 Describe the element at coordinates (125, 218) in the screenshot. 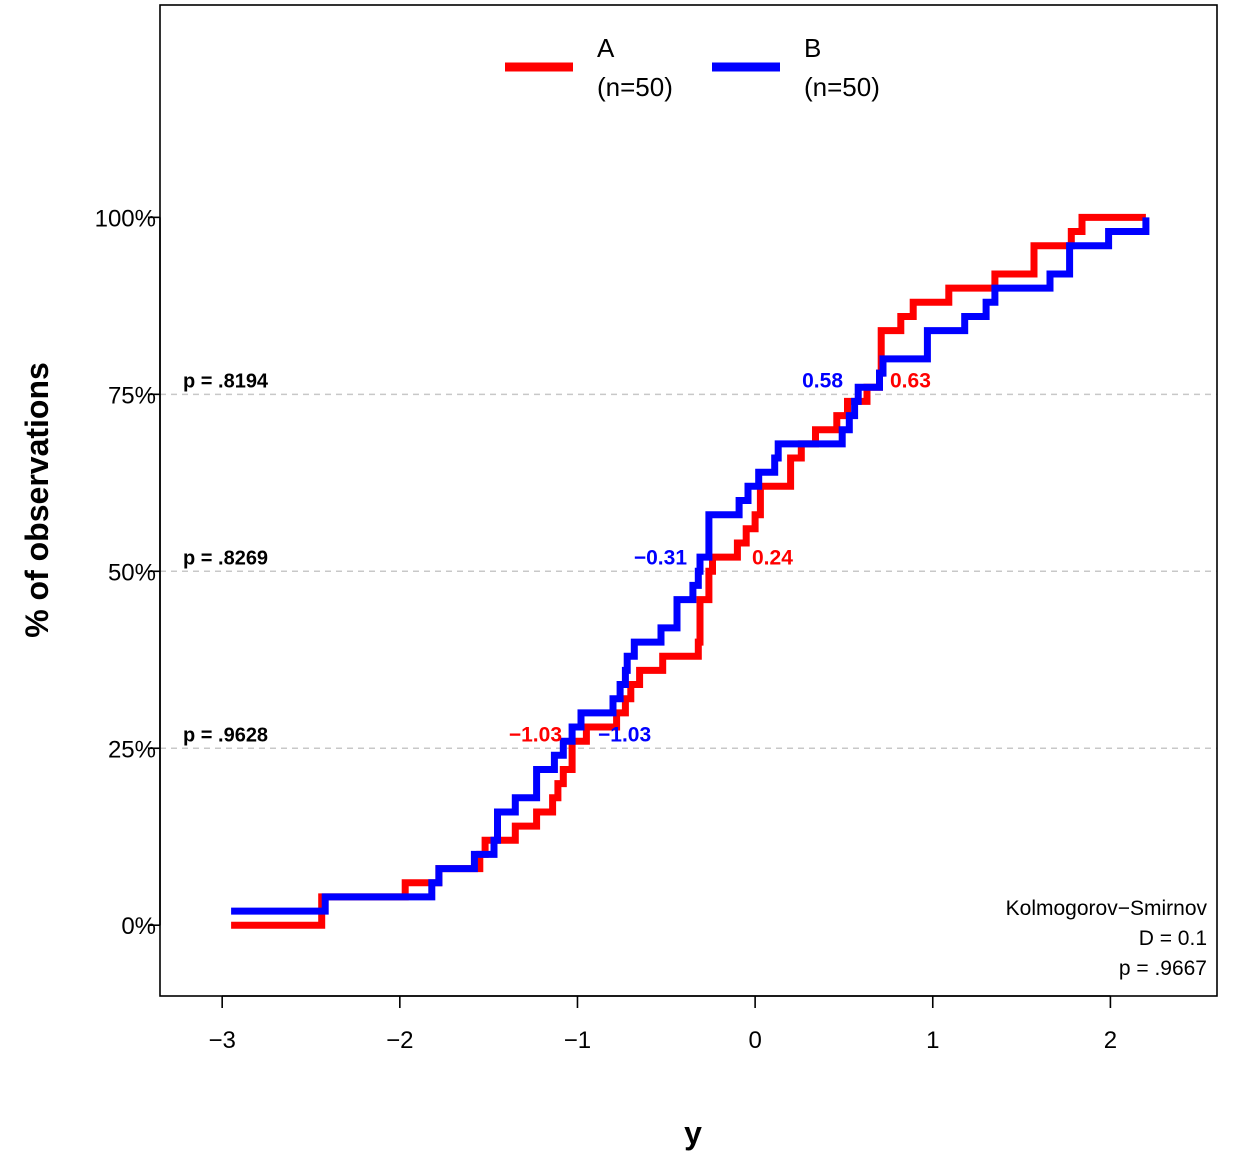

I see `y-tick-label: 100%` at that location.